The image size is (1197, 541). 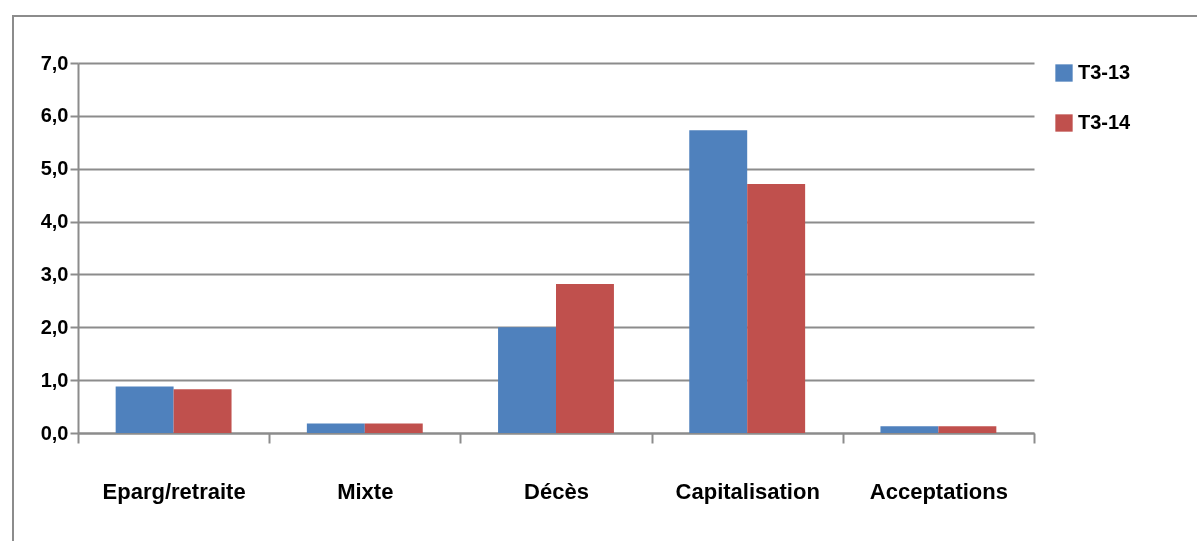 What do you see at coordinates (54, 221) in the screenshot?
I see `y-tick-label: 4,0` at bounding box center [54, 221].